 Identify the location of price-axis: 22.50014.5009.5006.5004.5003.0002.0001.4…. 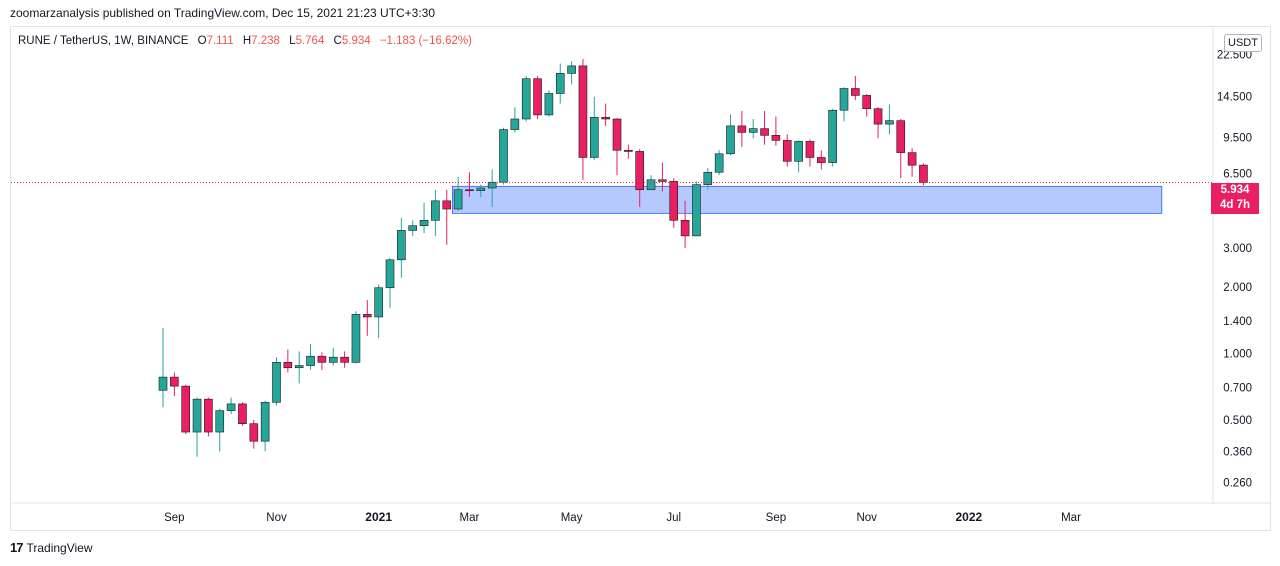
(1234, 270).